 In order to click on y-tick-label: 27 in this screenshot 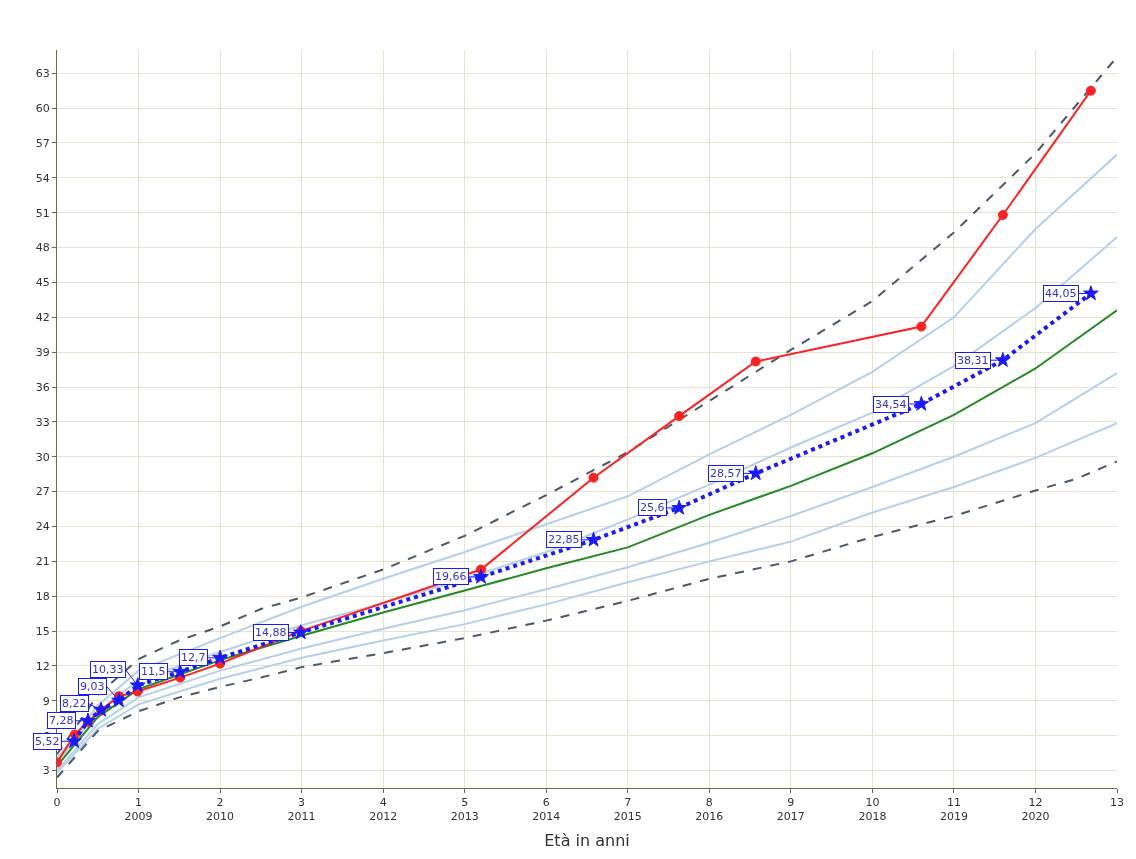, I will do `click(42, 492)`.